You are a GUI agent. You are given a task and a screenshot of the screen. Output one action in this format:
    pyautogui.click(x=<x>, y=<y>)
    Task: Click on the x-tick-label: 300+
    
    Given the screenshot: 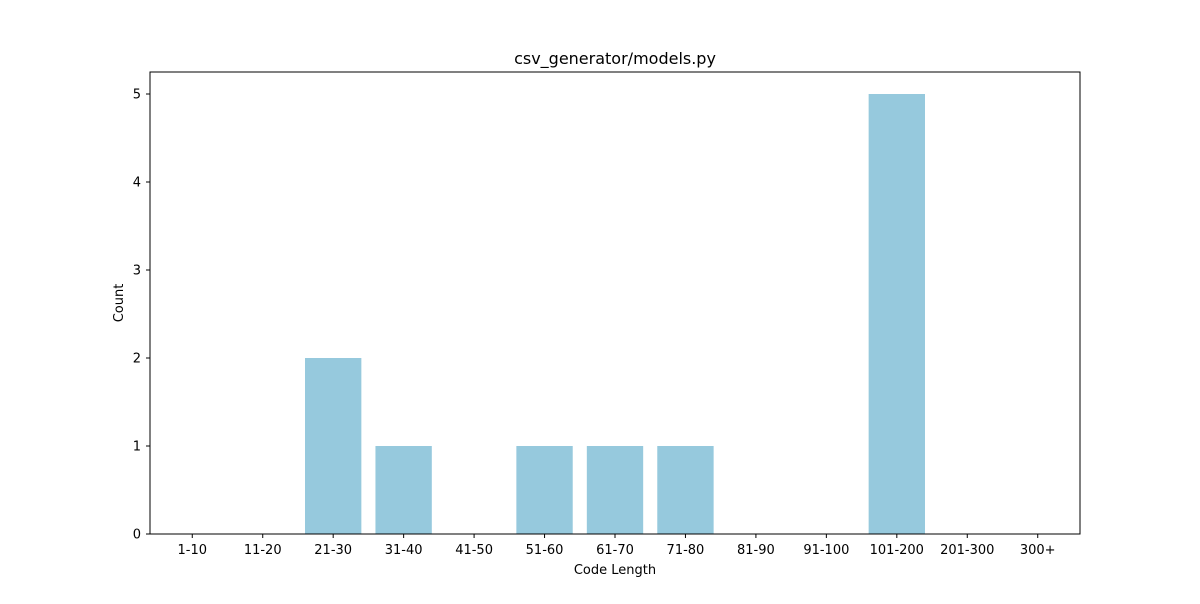 What is the action you would take?
    pyautogui.click(x=1038, y=550)
    